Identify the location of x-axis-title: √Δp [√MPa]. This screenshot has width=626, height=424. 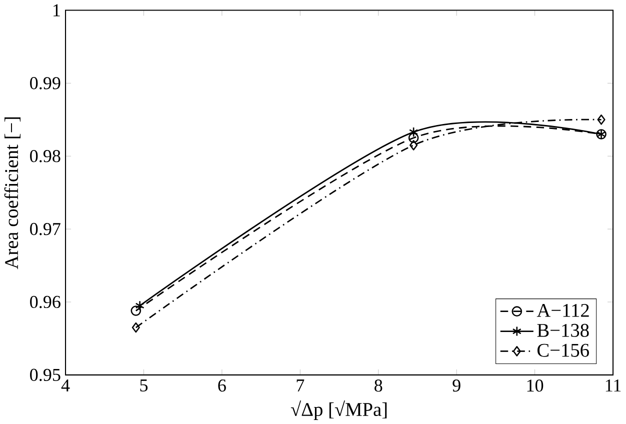
(338, 410).